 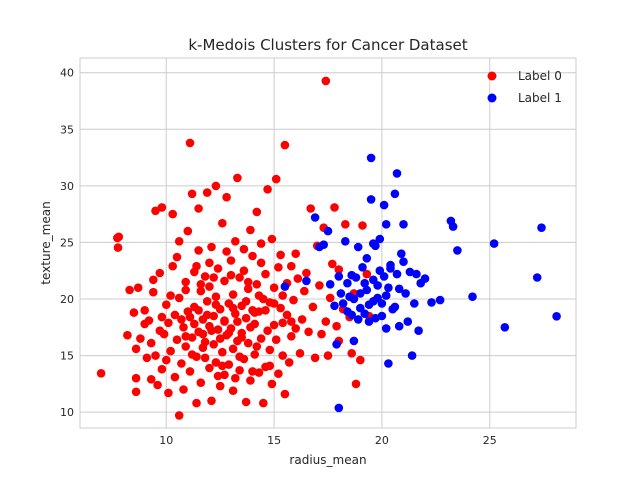 I want to click on y-axis-label: texture_mean, so click(x=46, y=242).